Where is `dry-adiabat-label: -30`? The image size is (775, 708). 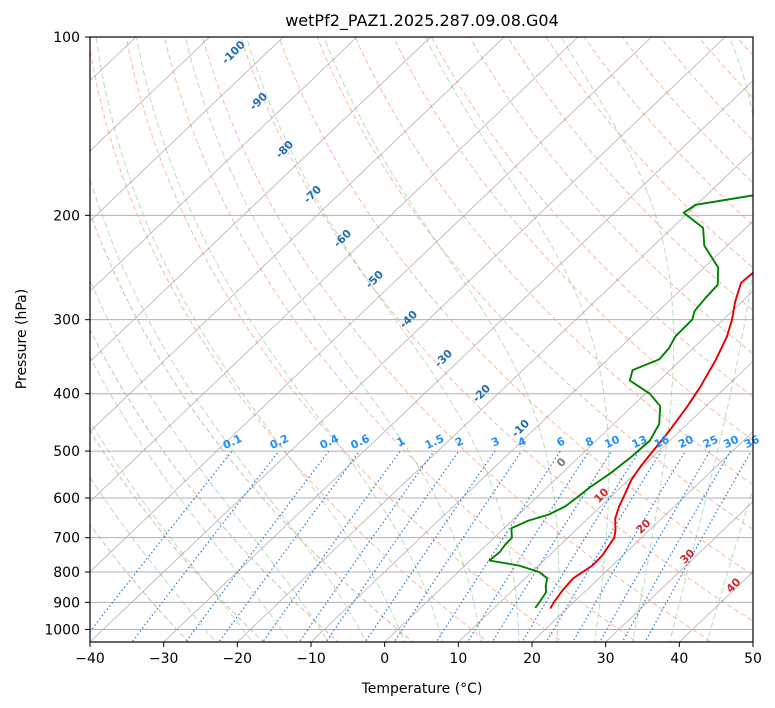
dry-adiabat-label: -30 is located at coordinates (443, 358).